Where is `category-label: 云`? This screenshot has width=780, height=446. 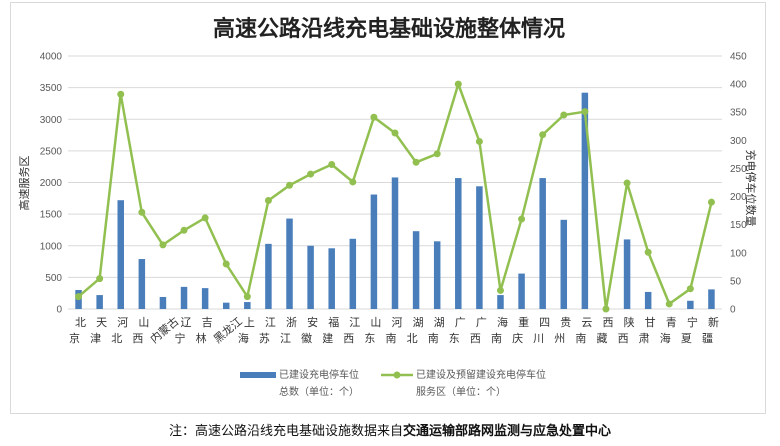
category-label: 云 is located at coordinates (586, 322).